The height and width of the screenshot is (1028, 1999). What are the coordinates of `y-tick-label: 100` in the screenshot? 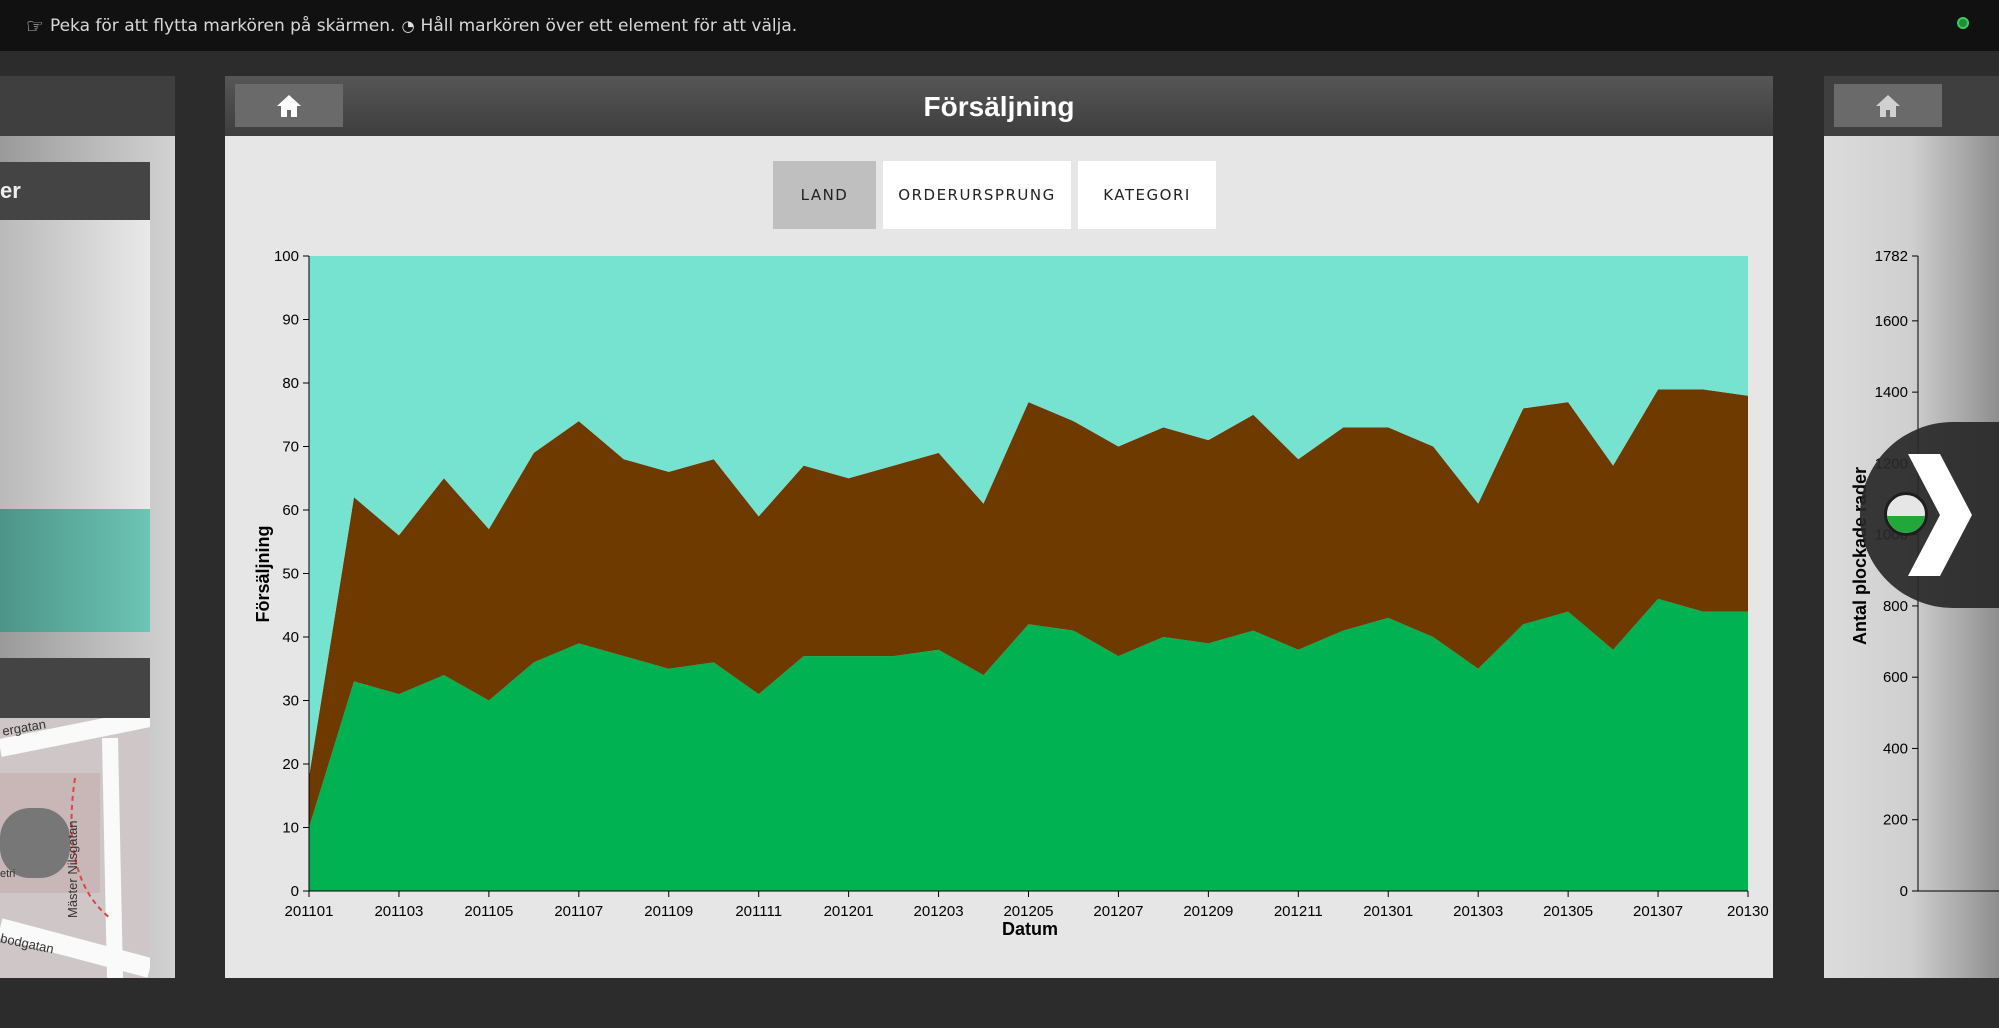 It's located at (286, 256).